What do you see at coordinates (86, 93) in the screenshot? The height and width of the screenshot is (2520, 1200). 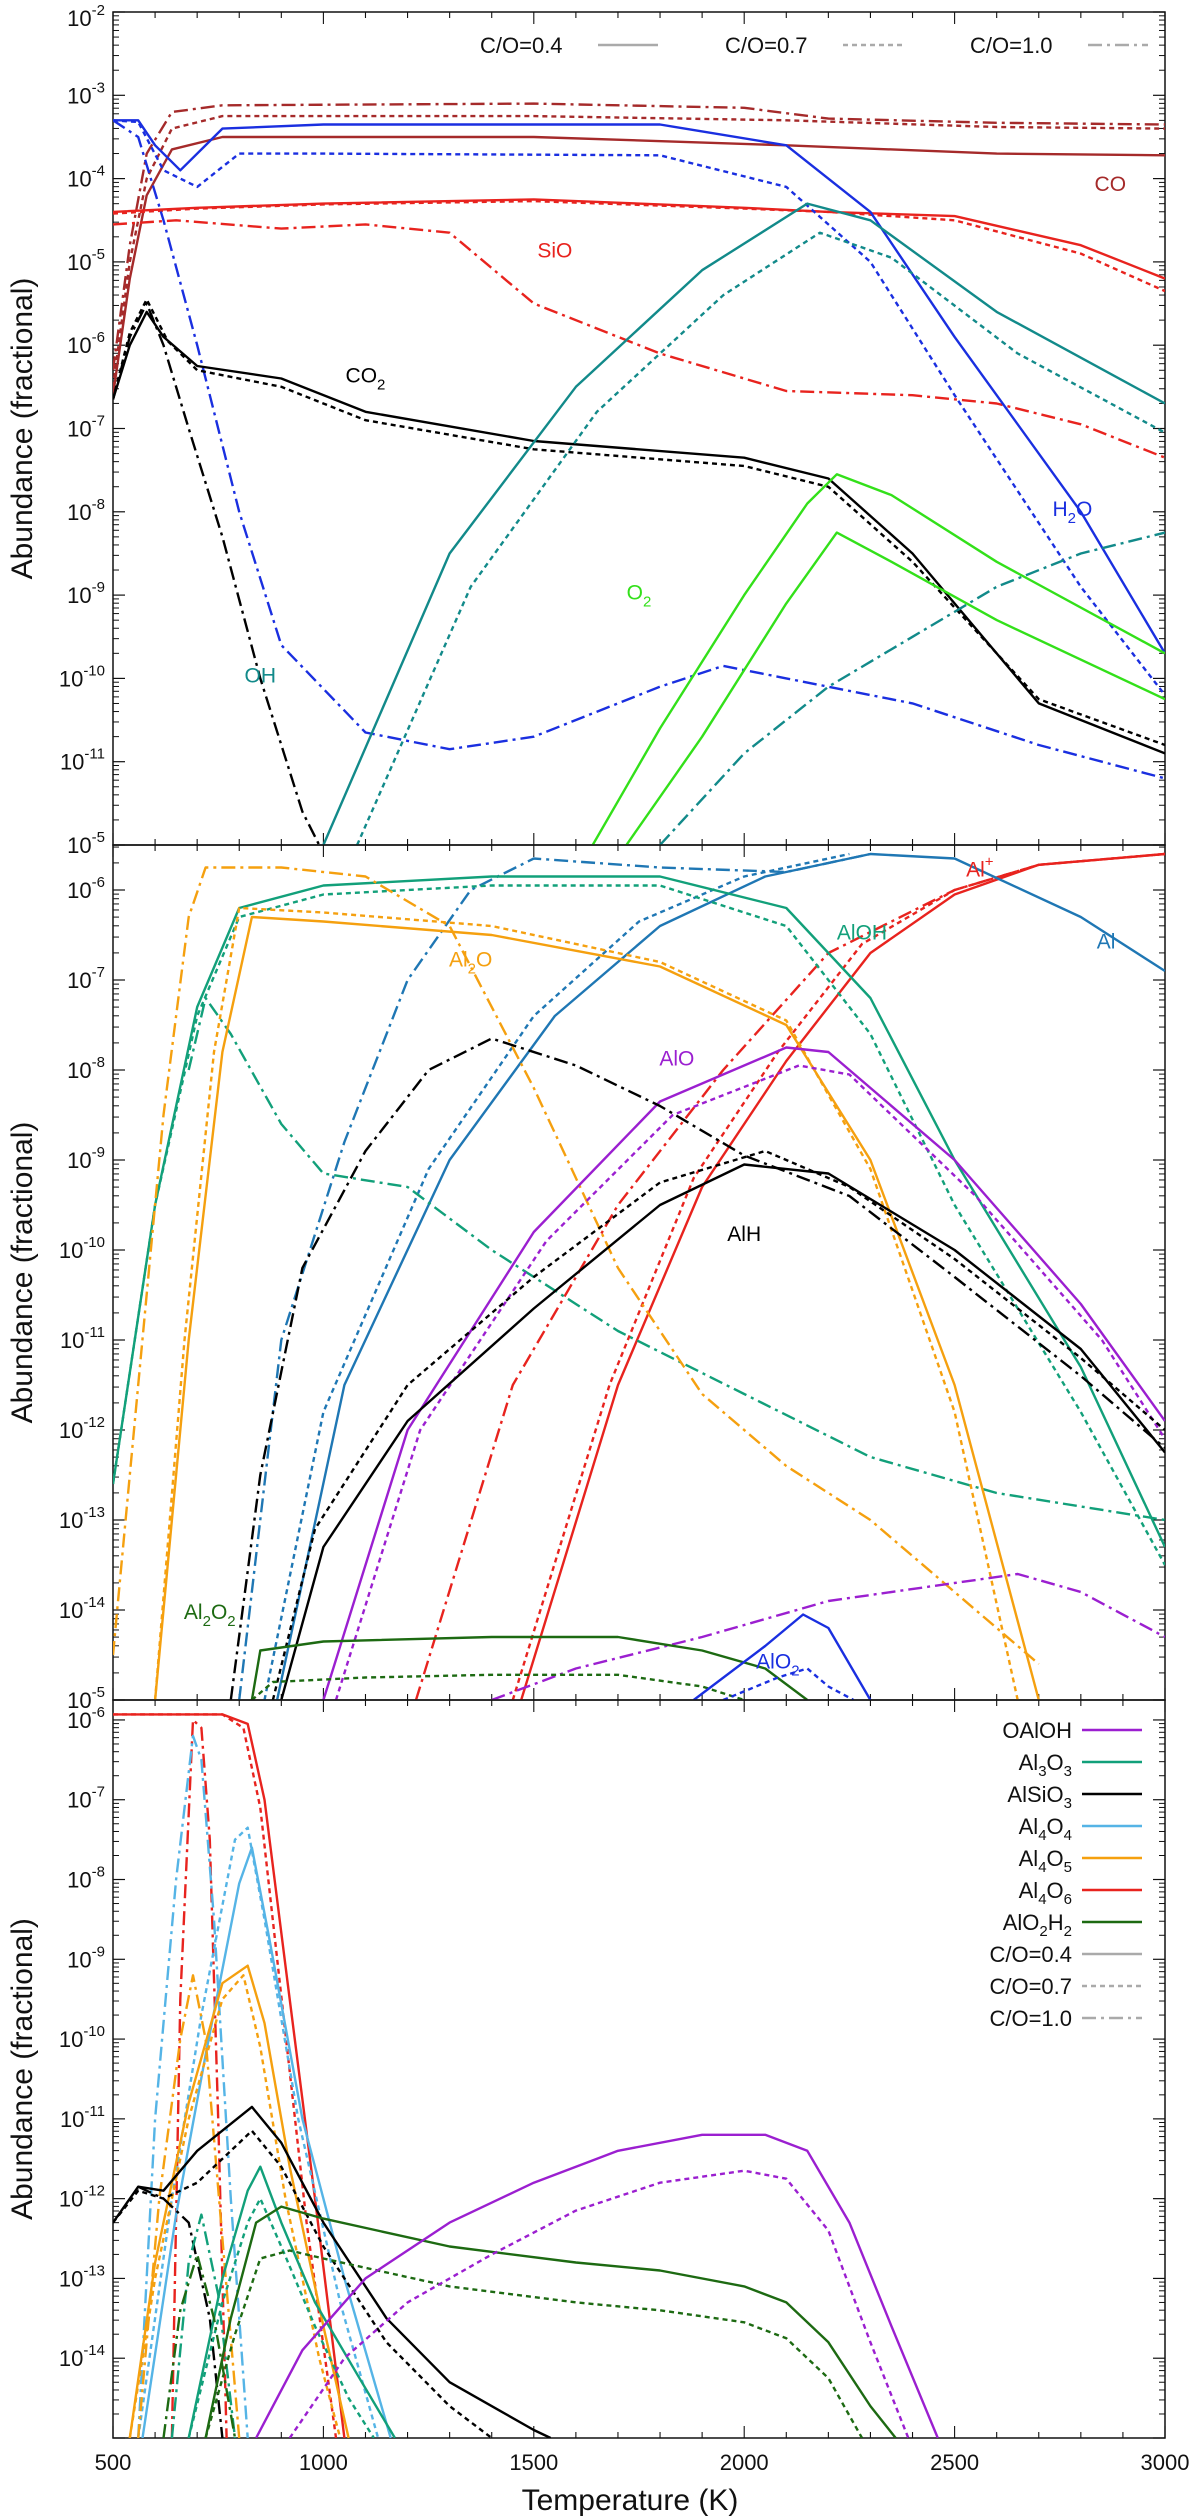 I see `y-tick-label: 10⁻³` at bounding box center [86, 93].